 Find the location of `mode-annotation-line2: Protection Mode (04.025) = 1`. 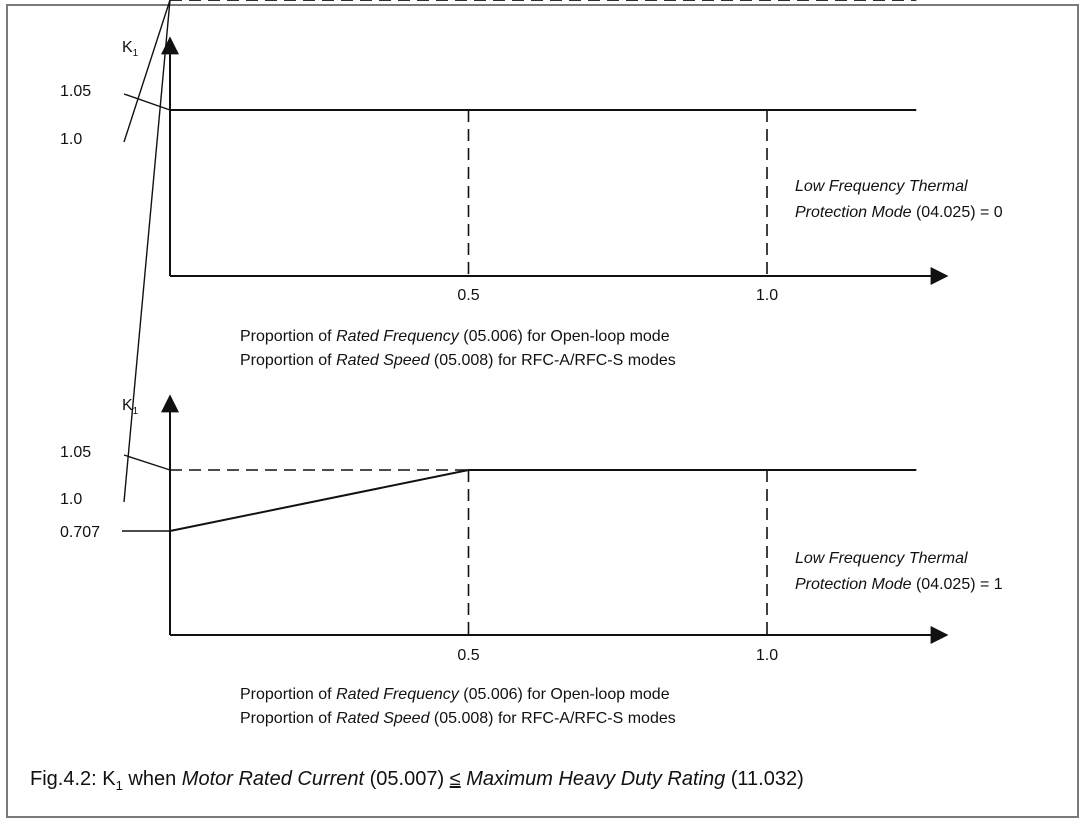

mode-annotation-line2: Protection Mode (04.025) = 1 is located at coordinates (899, 584).